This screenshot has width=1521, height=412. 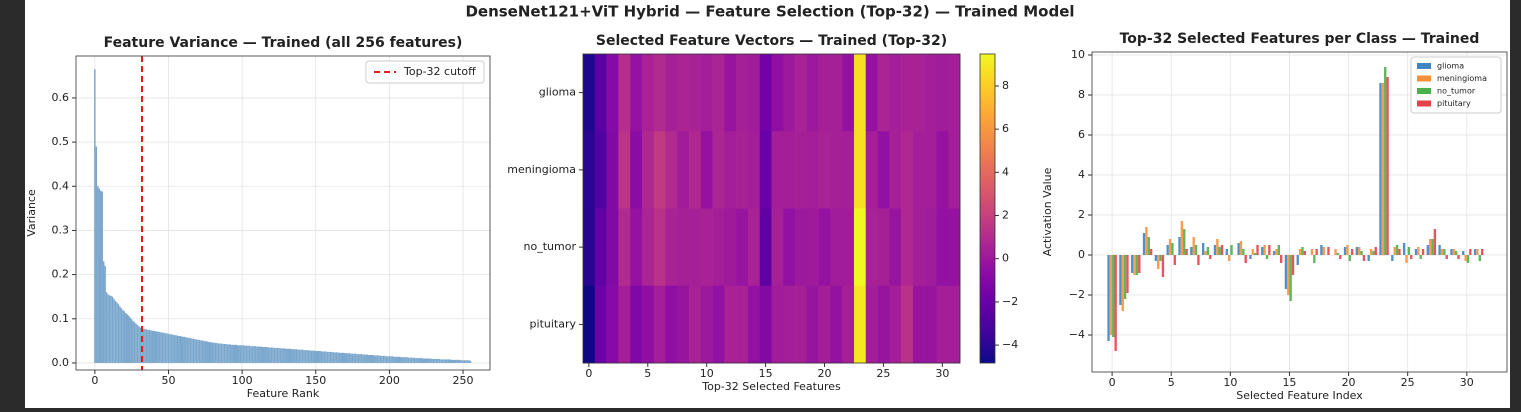 I want to click on legend-box, so click(x=425, y=72).